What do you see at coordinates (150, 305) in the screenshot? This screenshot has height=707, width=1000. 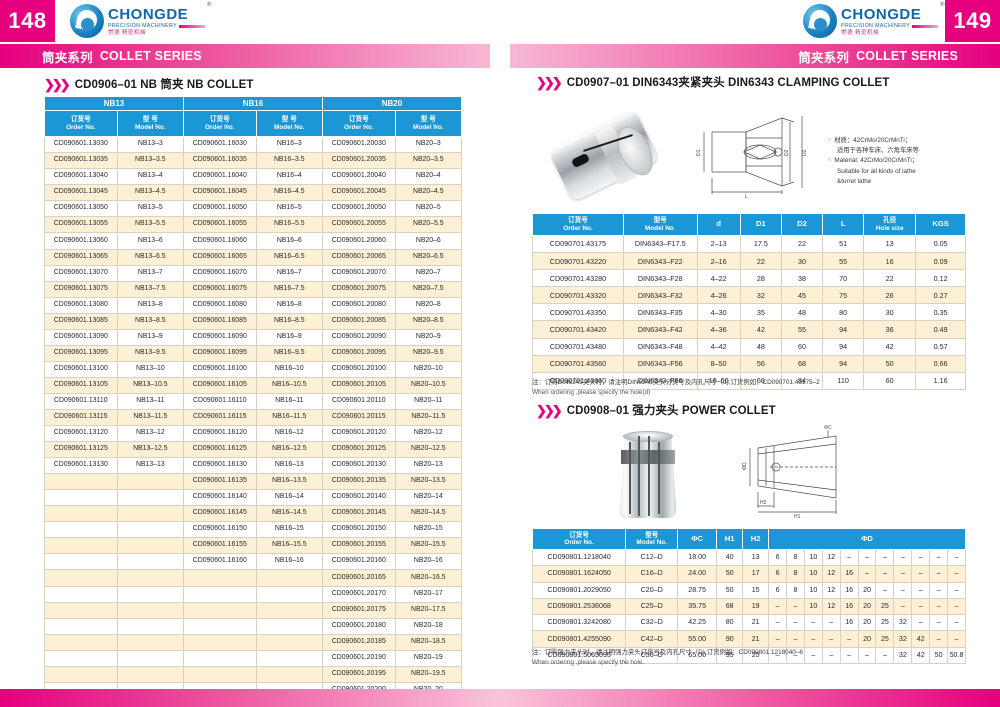 I see `table-cell: NB13–8` at bounding box center [150, 305].